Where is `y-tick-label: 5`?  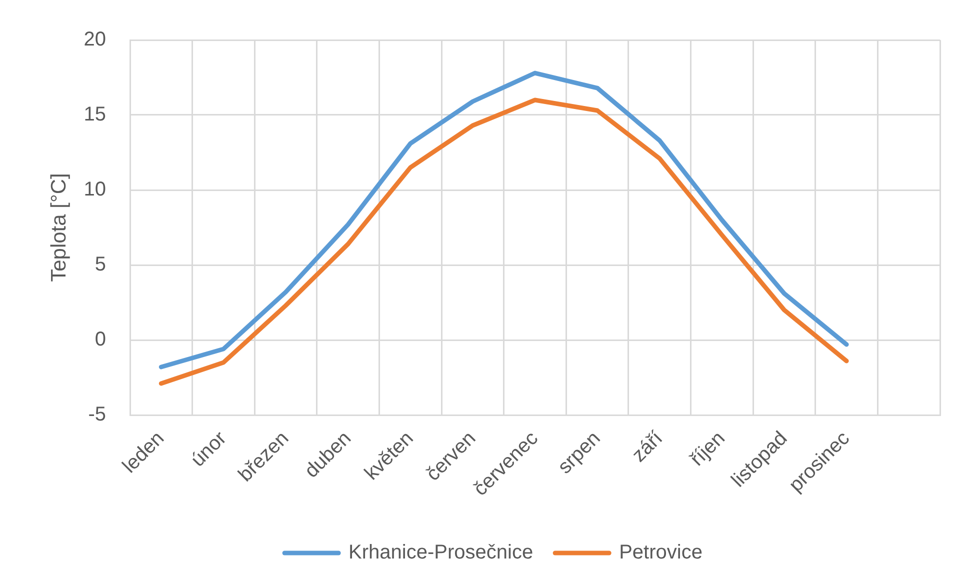
y-tick-label: 5 is located at coordinates (100, 265).